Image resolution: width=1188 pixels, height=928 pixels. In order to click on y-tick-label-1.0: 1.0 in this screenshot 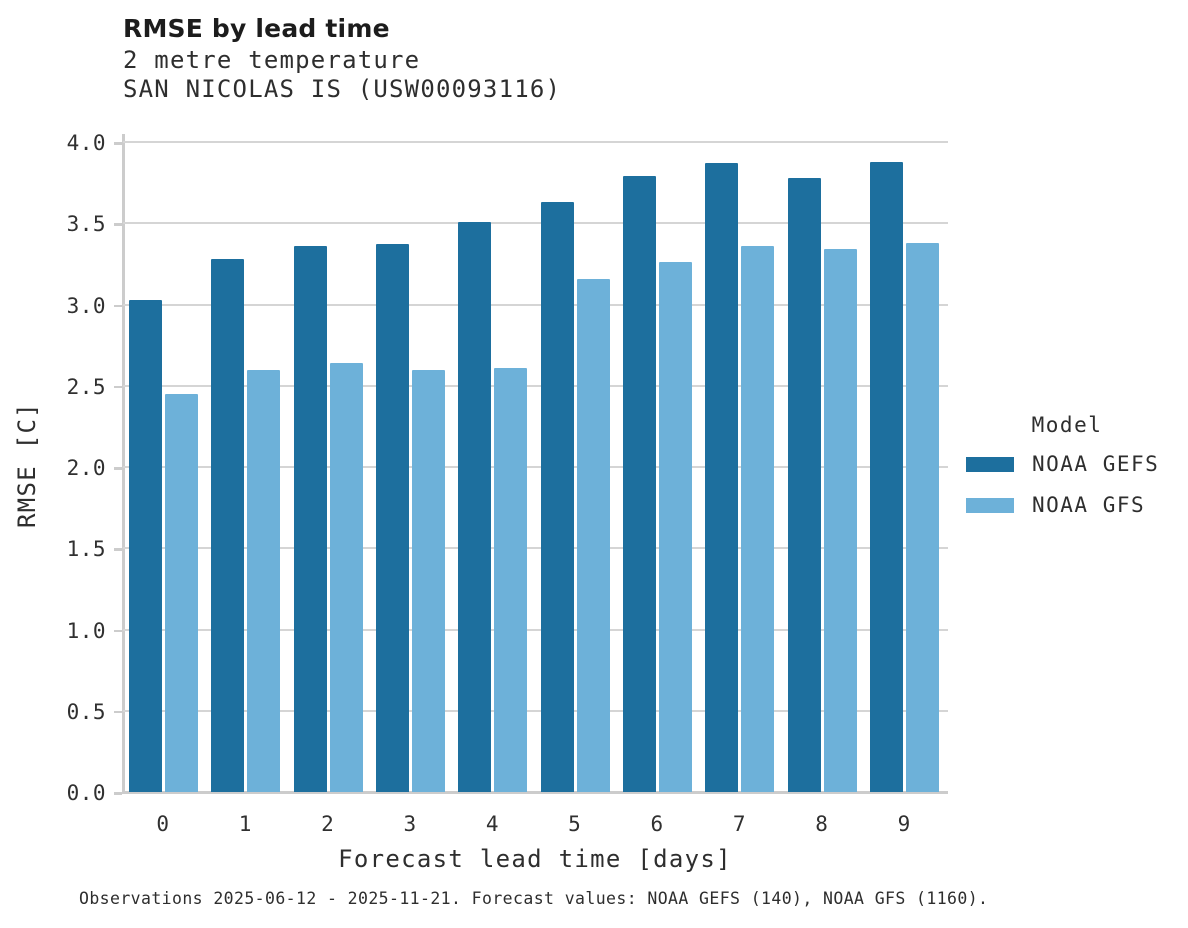, I will do `click(86, 630)`.